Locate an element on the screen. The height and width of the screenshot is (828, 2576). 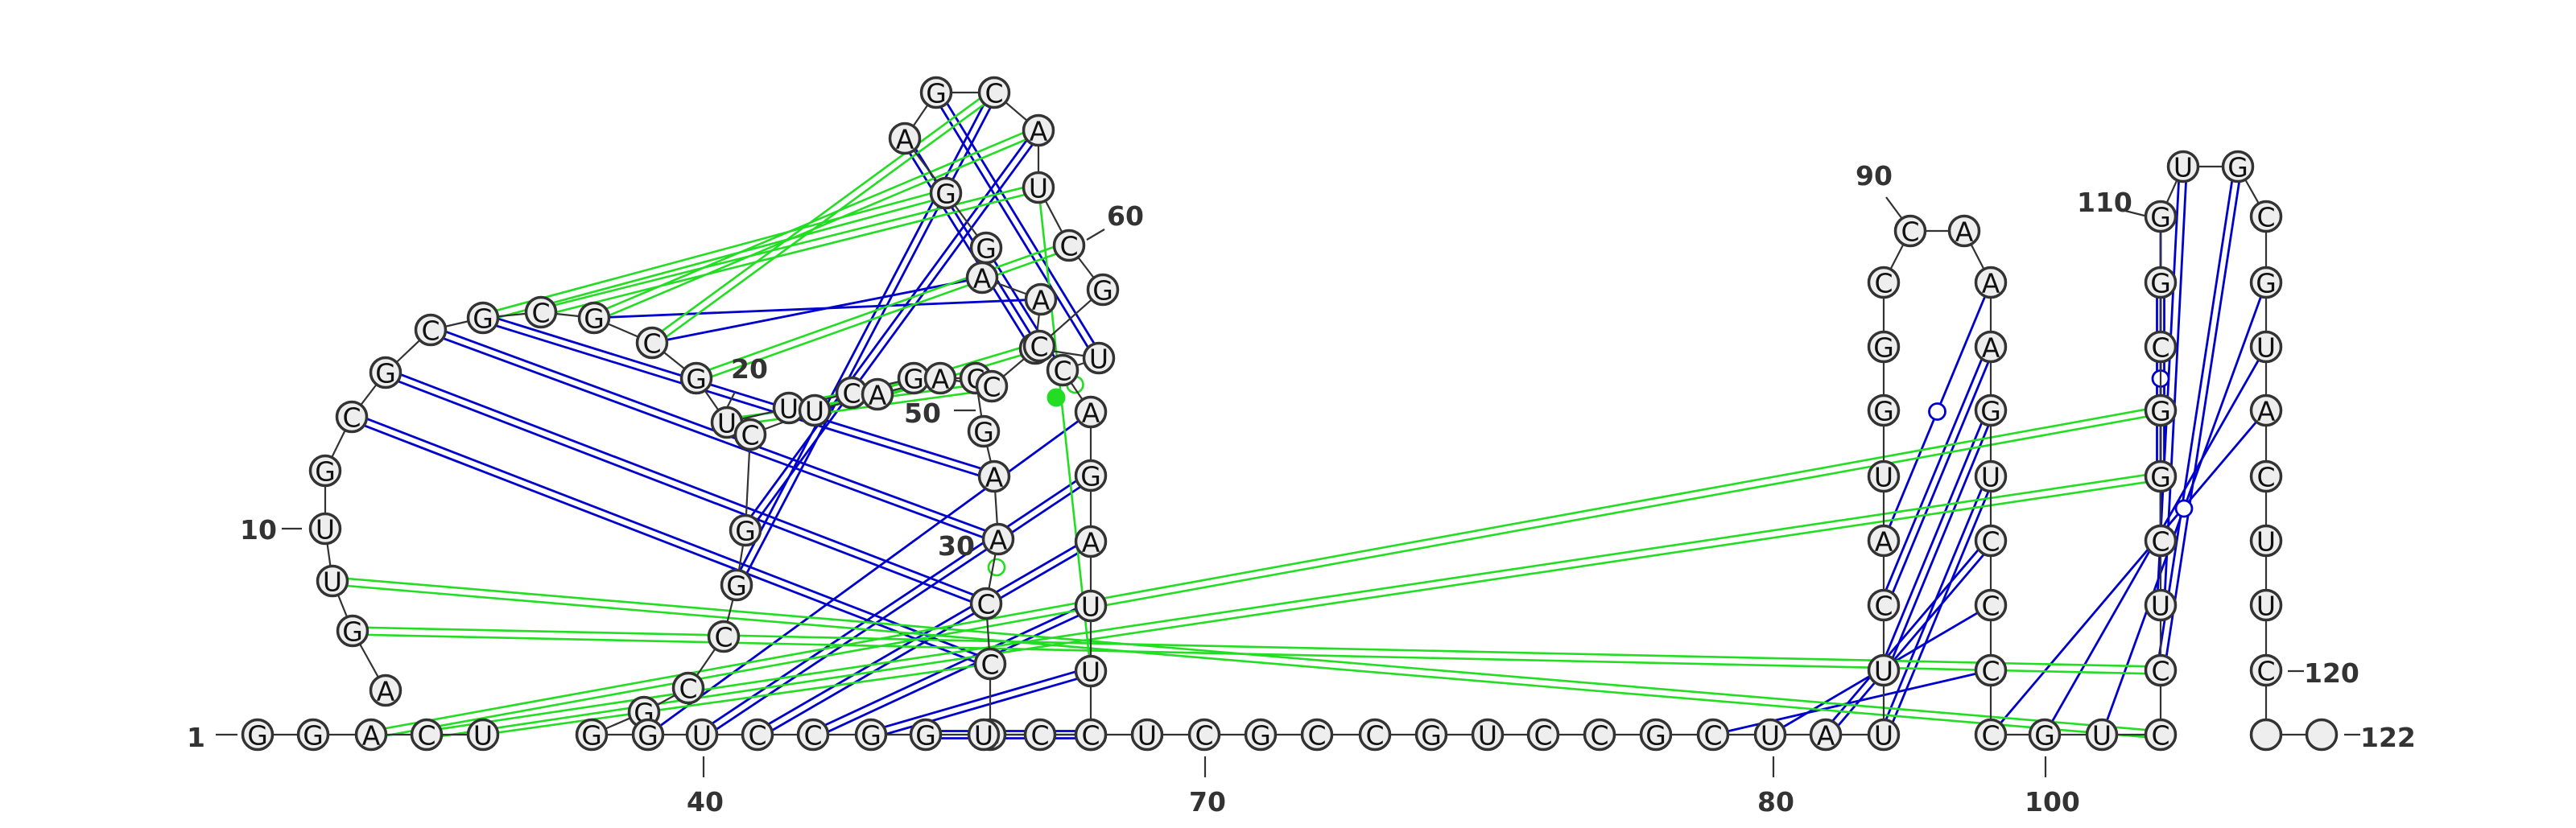
position-label: 120 is located at coordinates (2331, 673).